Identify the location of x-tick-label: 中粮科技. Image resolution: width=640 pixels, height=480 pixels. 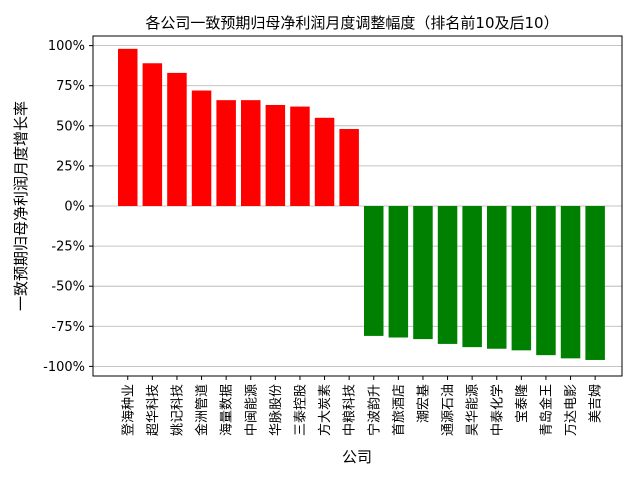
(350, 410).